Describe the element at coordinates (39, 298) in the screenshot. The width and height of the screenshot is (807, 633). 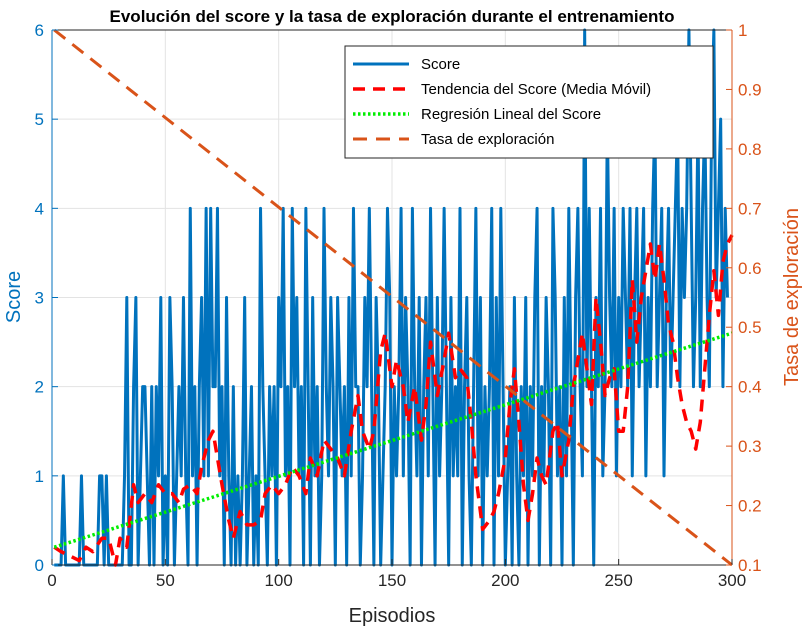
I see `y-left-tick-label-3: 3` at that location.